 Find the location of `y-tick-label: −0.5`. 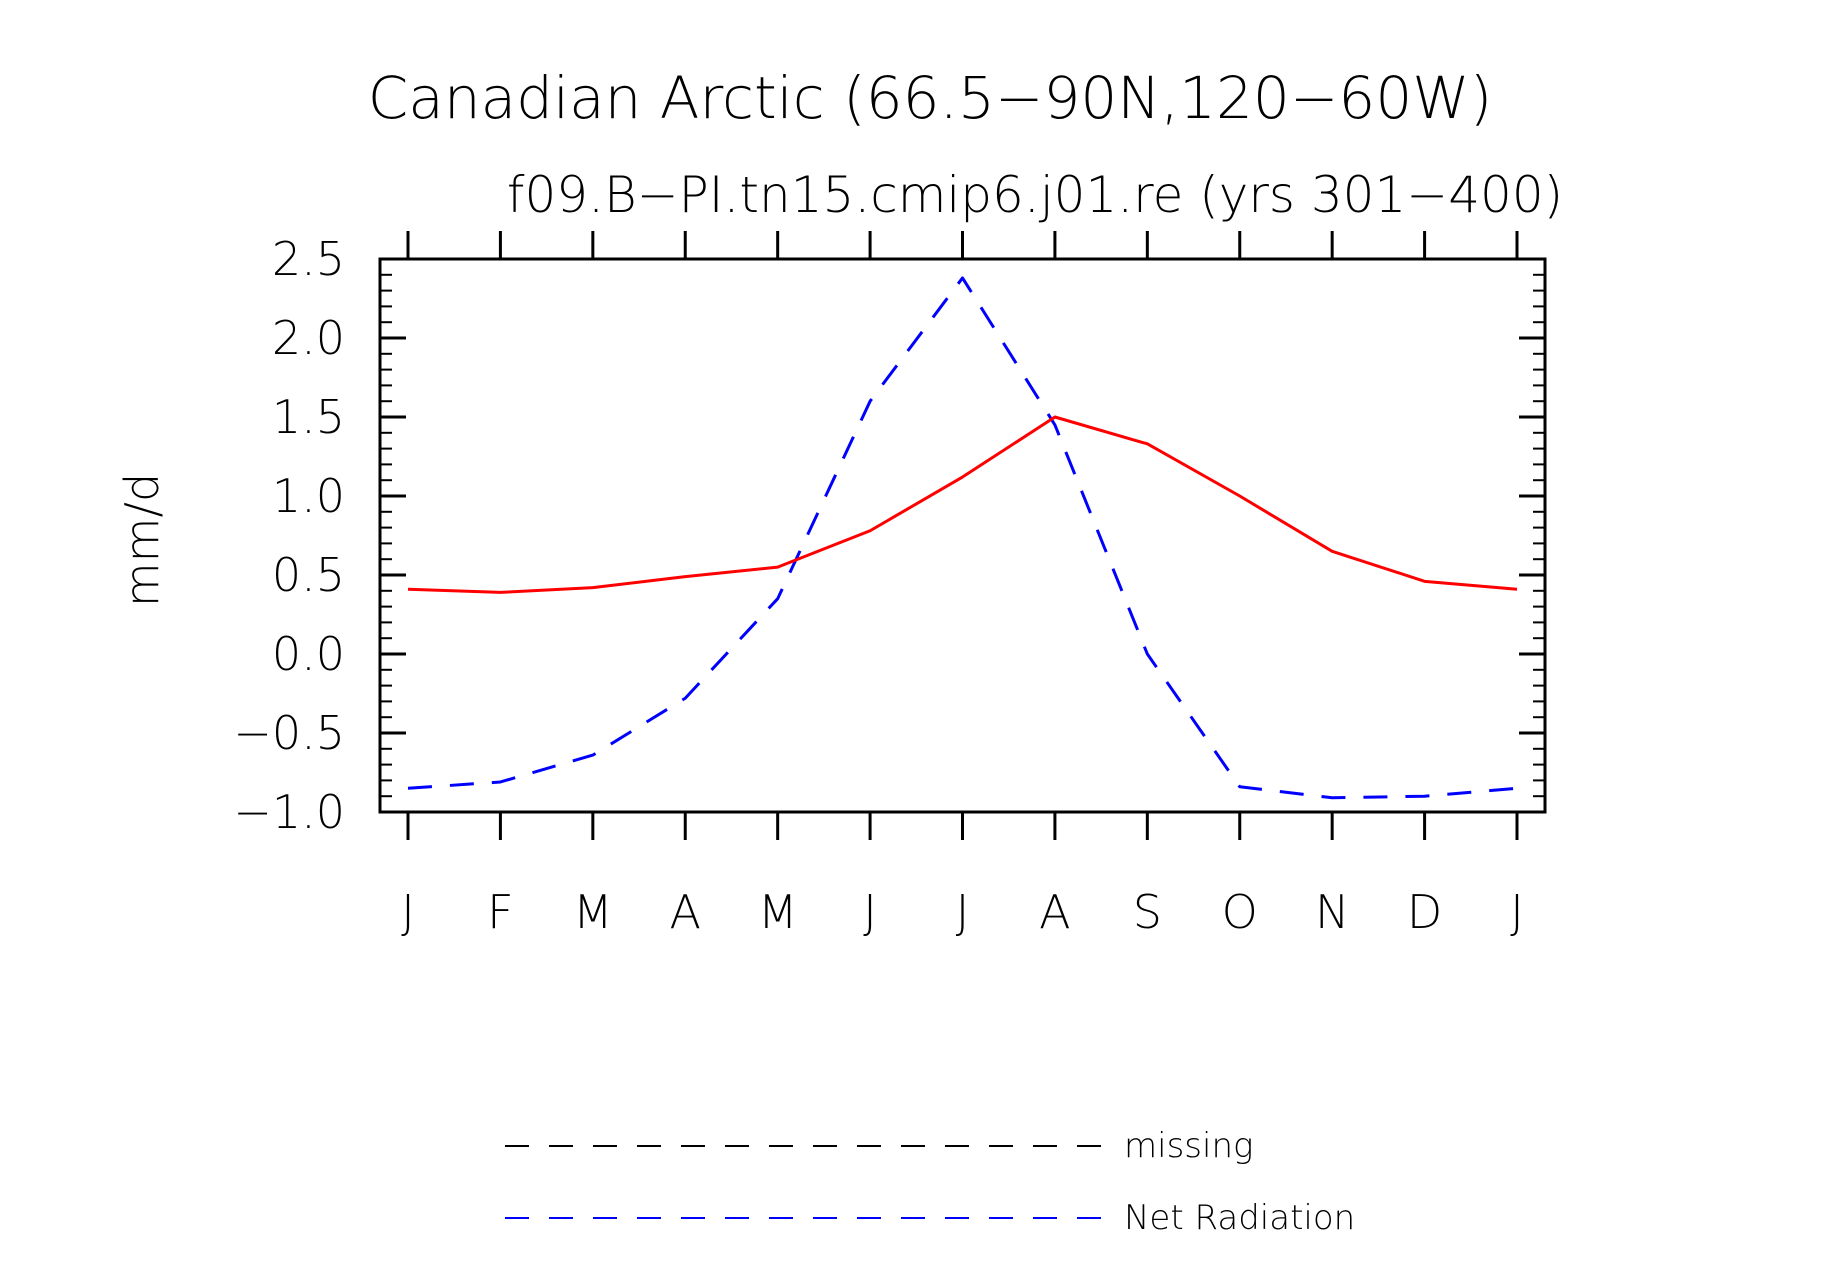

y-tick-label: −0.5 is located at coordinates (289, 733).